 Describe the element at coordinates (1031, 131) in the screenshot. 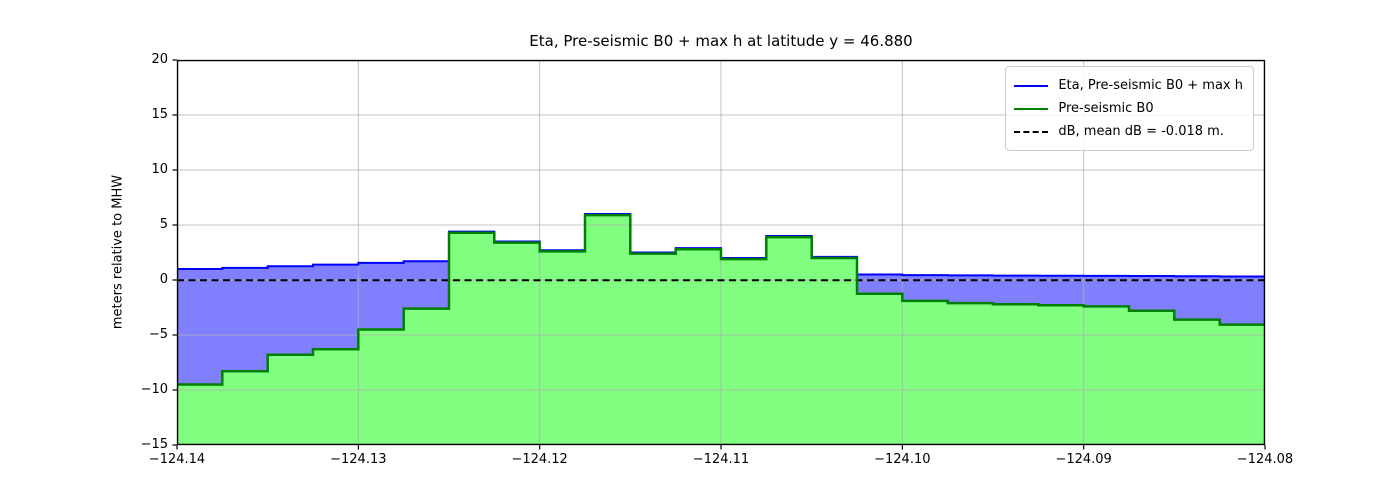

I see `db-dashed-line-sample-icon` at that location.